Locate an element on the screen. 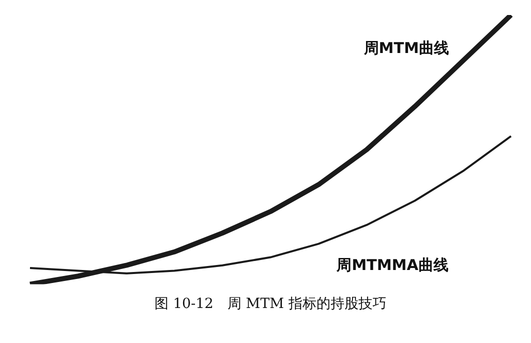 This screenshot has height=343, width=531. series-label: 周MTM曲线 is located at coordinates (405, 47).